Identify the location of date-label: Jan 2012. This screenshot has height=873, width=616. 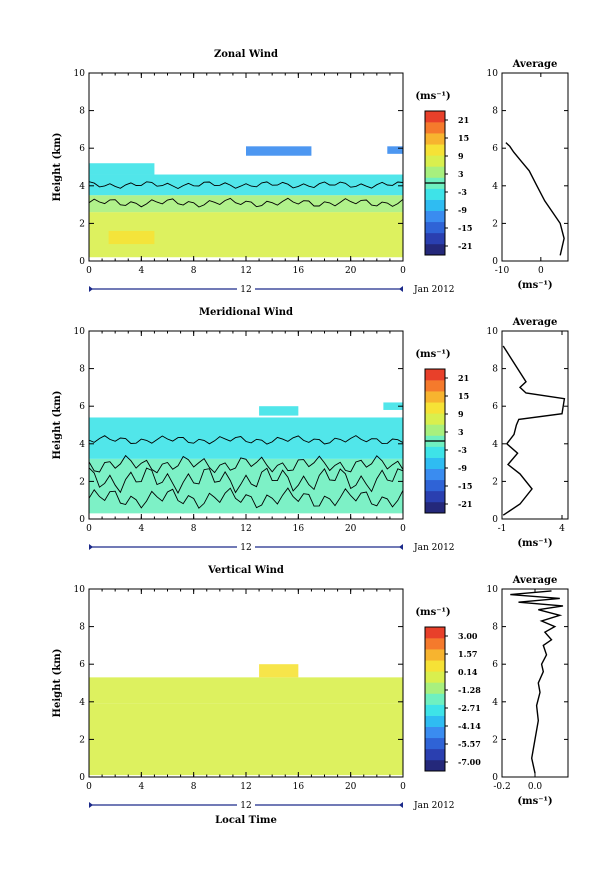
(434, 806).